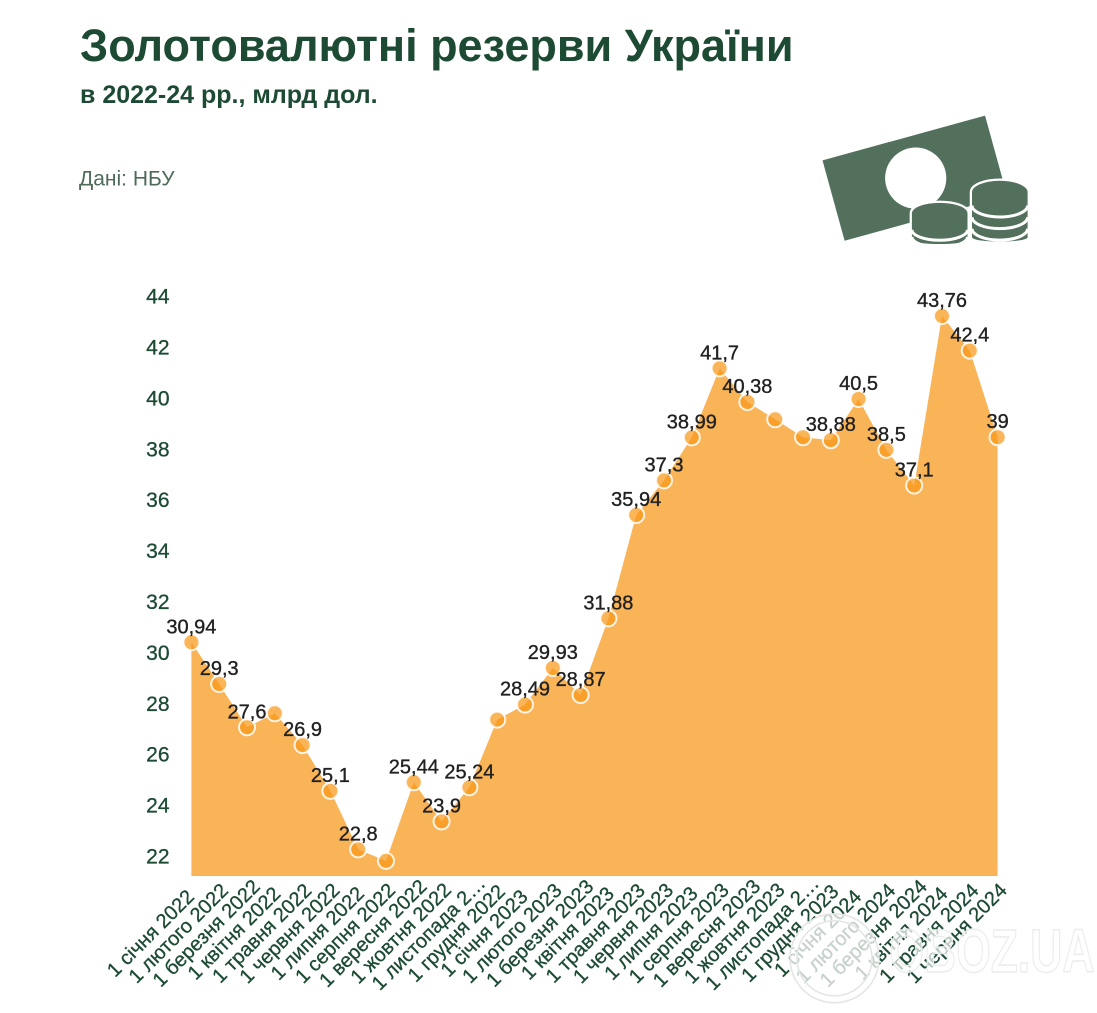 This screenshot has height=1013, width=1097. Describe the element at coordinates (469, 772) in the screenshot. I see `svg-text: 25,24` at that location.